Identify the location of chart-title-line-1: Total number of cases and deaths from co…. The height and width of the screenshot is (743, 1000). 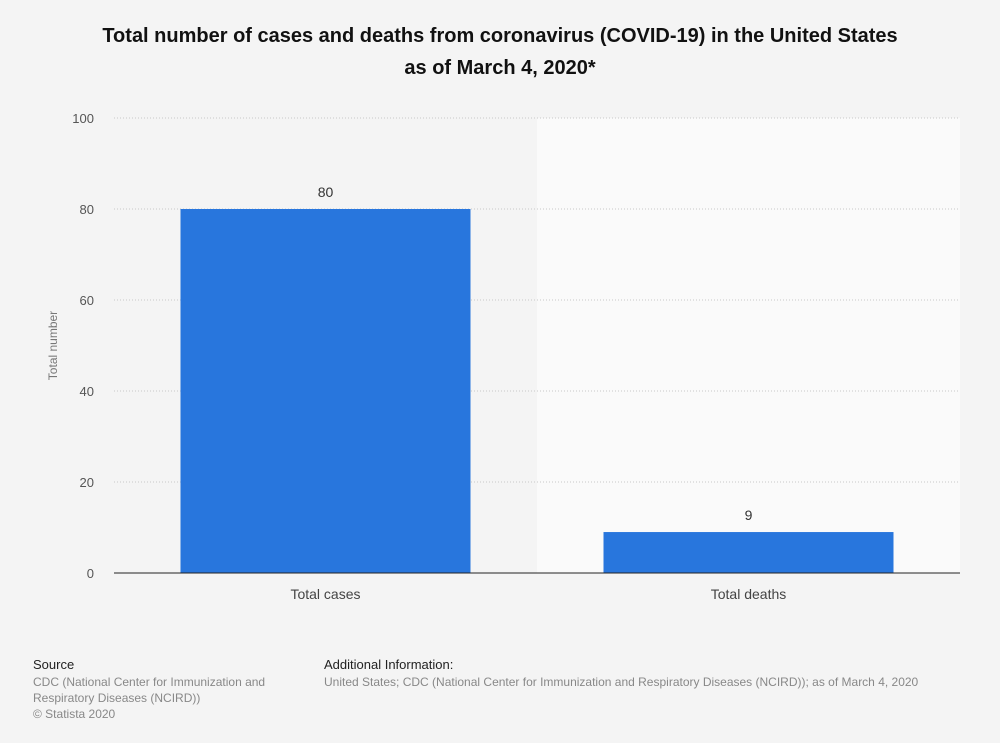
(500, 36).